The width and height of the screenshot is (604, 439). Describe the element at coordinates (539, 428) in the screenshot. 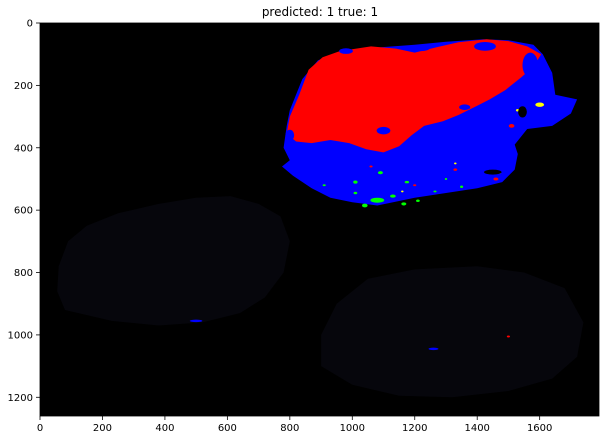

I see `x-tick-label: 1600` at that location.